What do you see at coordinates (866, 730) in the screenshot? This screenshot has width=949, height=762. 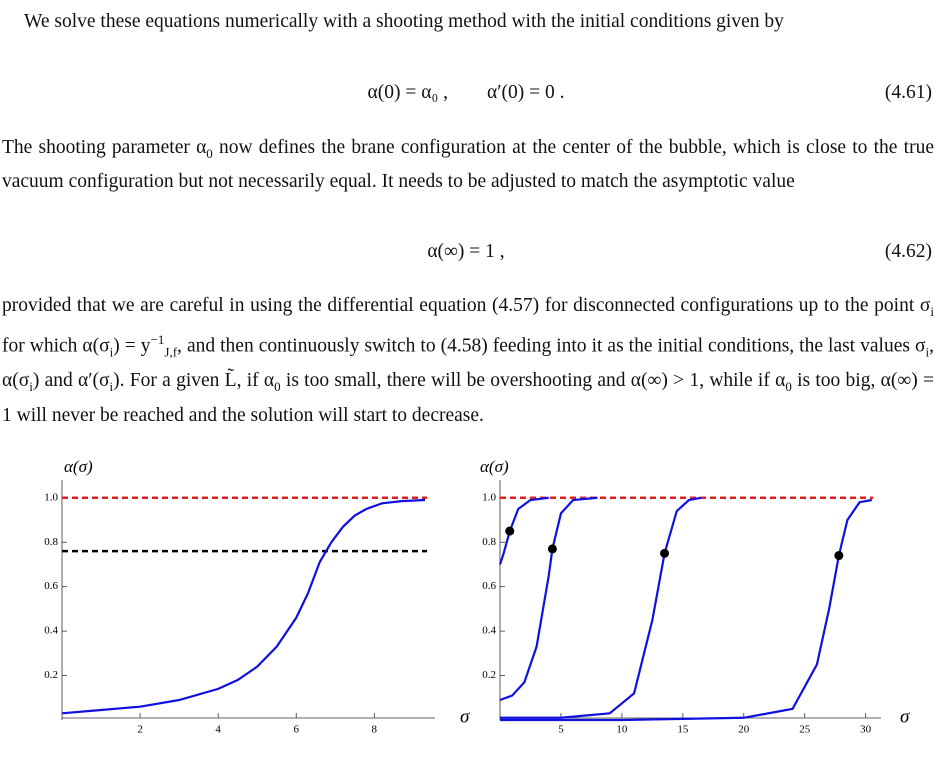 I see `x-tick-label: 30` at bounding box center [866, 730].